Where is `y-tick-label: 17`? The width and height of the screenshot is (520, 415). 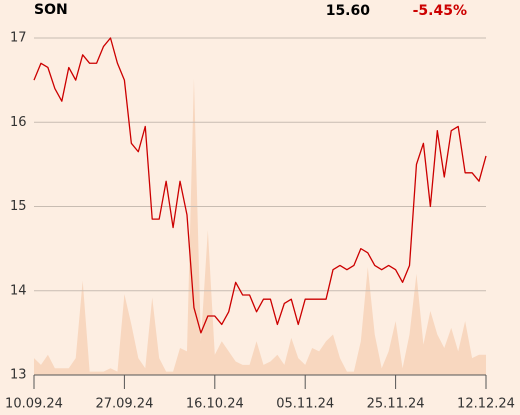
y-tick-label: 17 is located at coordinates (18, 38).